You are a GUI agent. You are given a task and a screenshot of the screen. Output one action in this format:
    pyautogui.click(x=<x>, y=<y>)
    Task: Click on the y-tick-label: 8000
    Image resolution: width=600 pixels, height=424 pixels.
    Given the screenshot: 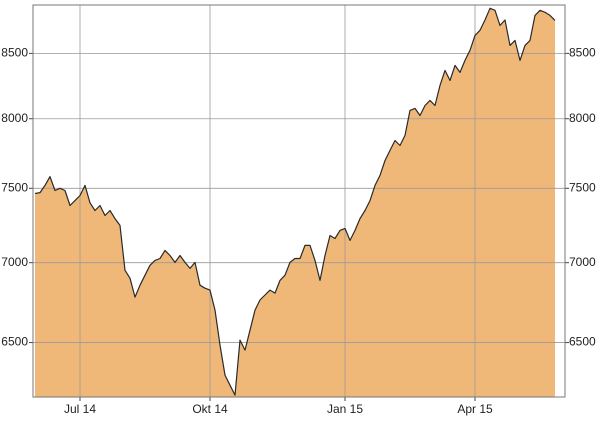 What is the action you would take?
    pyautogui.click(x=14, y=118)
    